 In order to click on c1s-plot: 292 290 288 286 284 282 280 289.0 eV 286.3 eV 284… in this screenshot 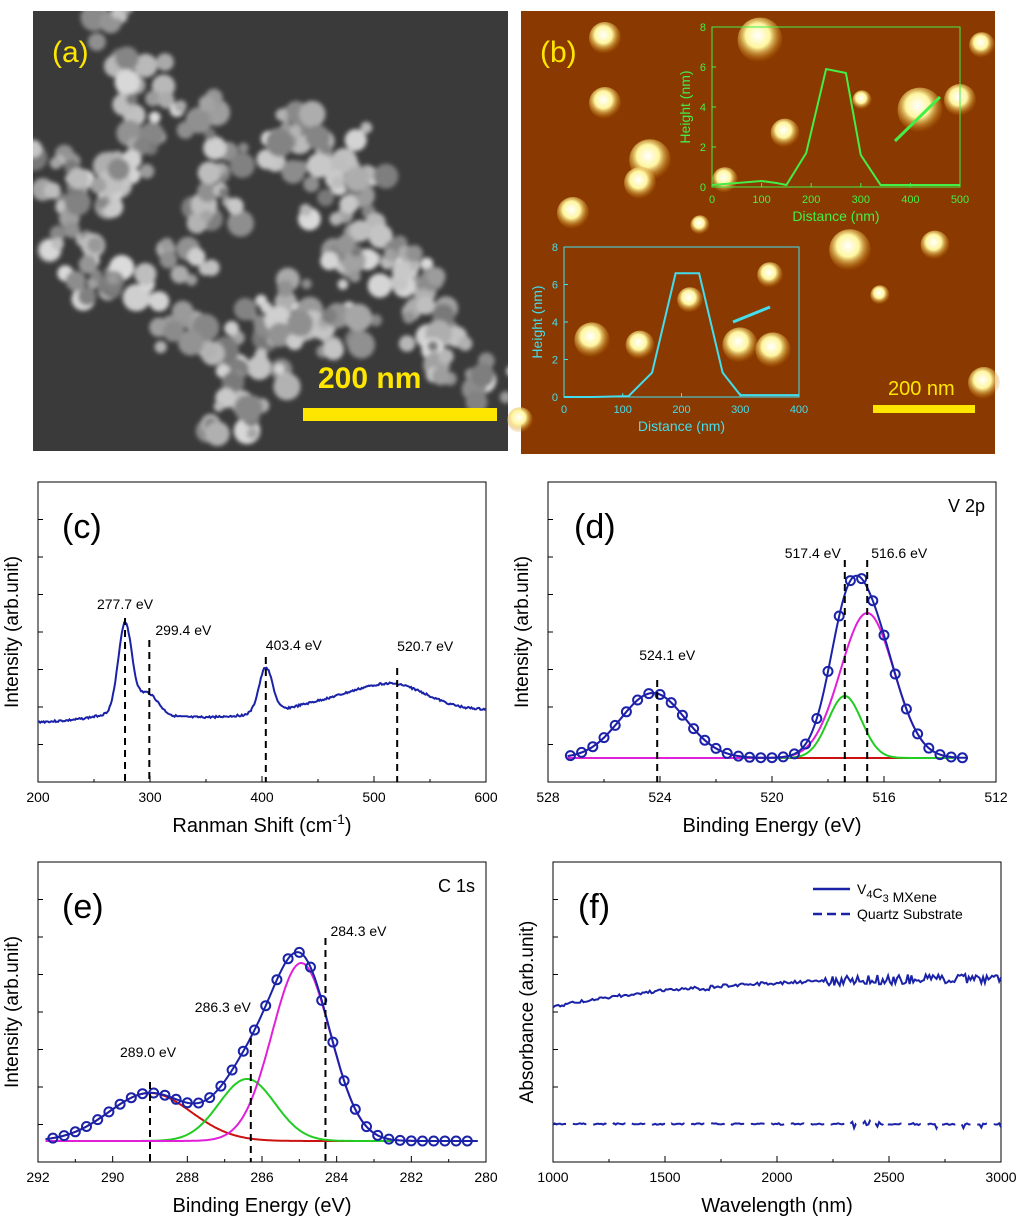, I will do `click(250, 1039)`.